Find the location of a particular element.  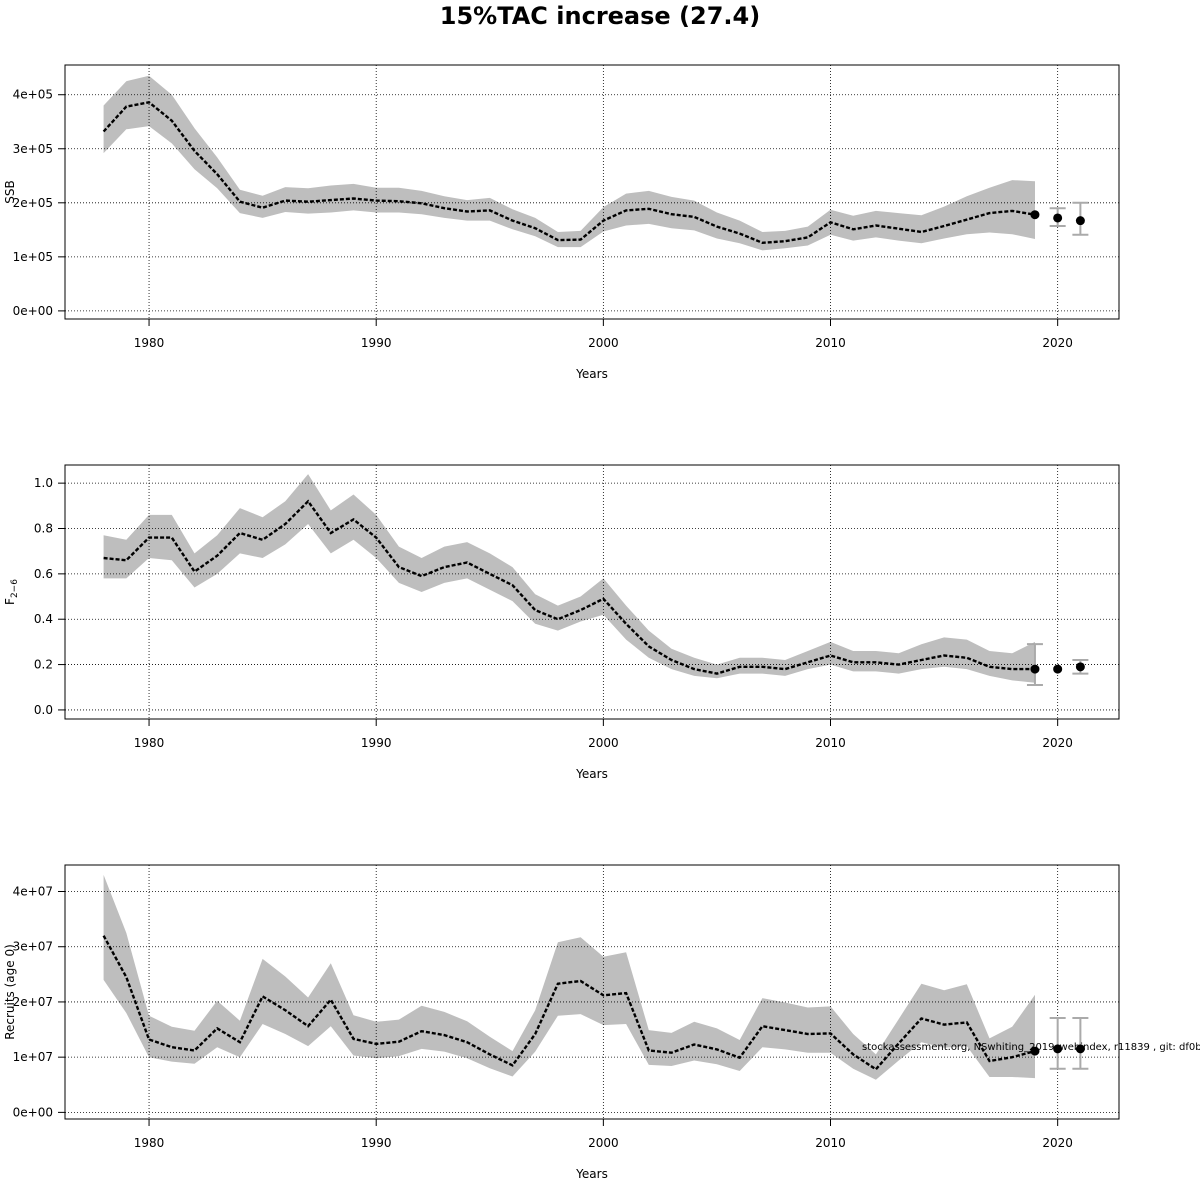

y-axis-label-main: F is located at coordinates (10, 601).